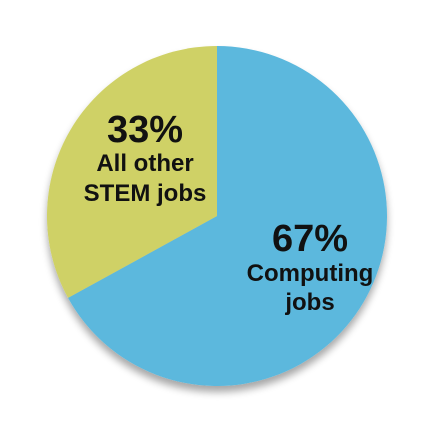 Image resolution: width=435 pixels, height=435 pixels. Describe the element at coordinates (145, 193) in the screenshot. I see `other-stem-label-line-2: STEM jobs` at that location.